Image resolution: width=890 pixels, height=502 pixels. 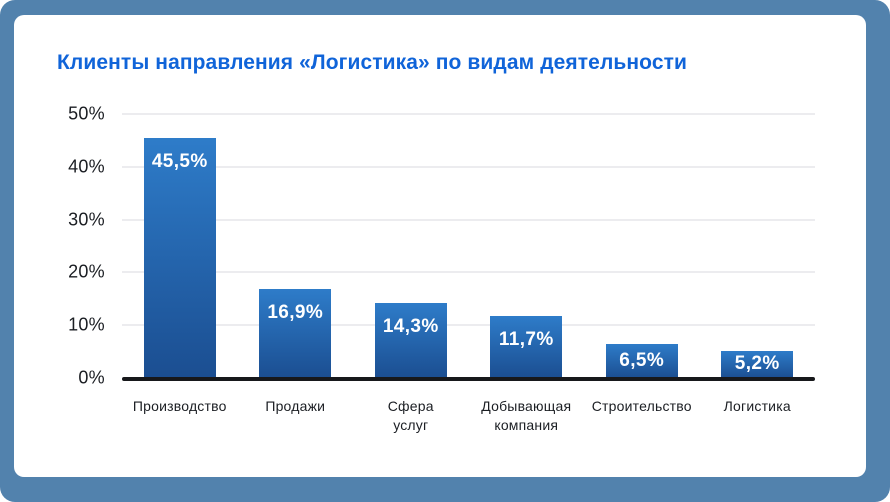 What do you see at coordinates (641, 406) in the screenshot?
I see `x-category-label-line: Строительство` at bounding box center [641, 406].